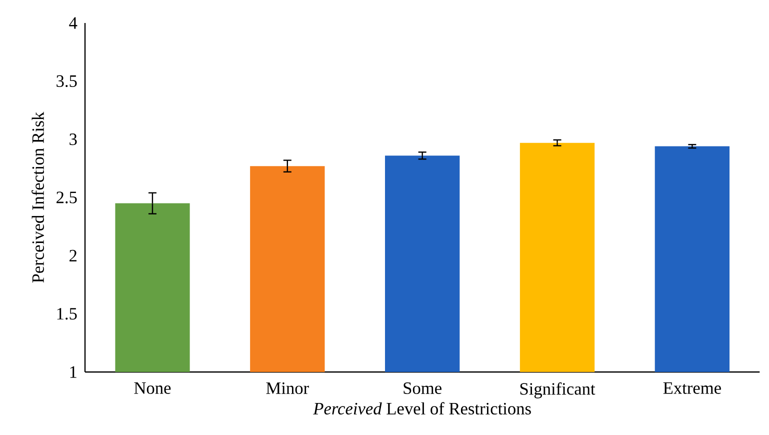  Describe the element at coordinates (287, 388) in the screenshot. I see `x-tick-label: Minor` at that location.